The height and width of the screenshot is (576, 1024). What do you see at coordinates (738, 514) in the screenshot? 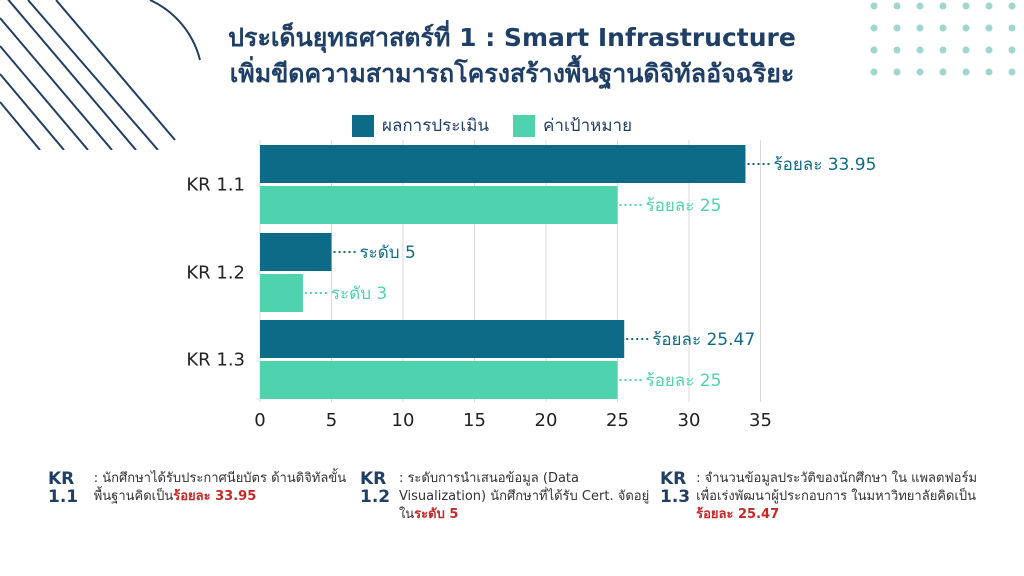
I see `footer-highlight: ร้อยละ 25.47` at bounding box center [738, 514].